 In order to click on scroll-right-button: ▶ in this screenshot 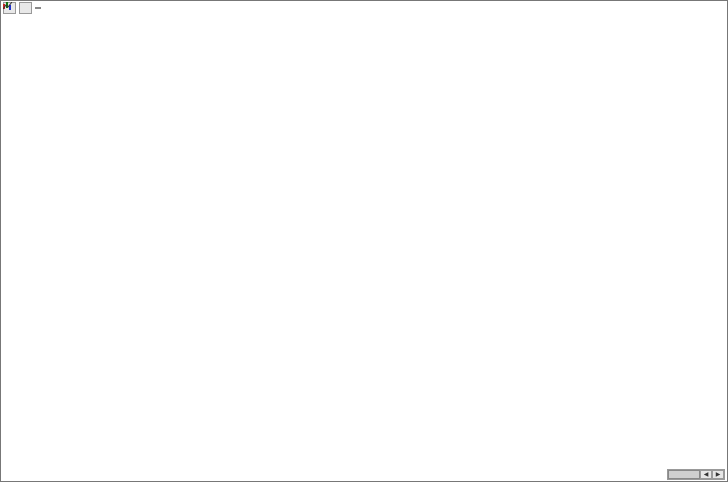, I will do `click(718, 474)`.